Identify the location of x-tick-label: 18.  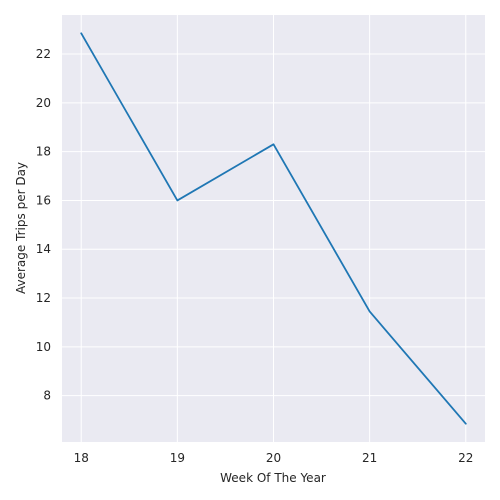
(81, 458).